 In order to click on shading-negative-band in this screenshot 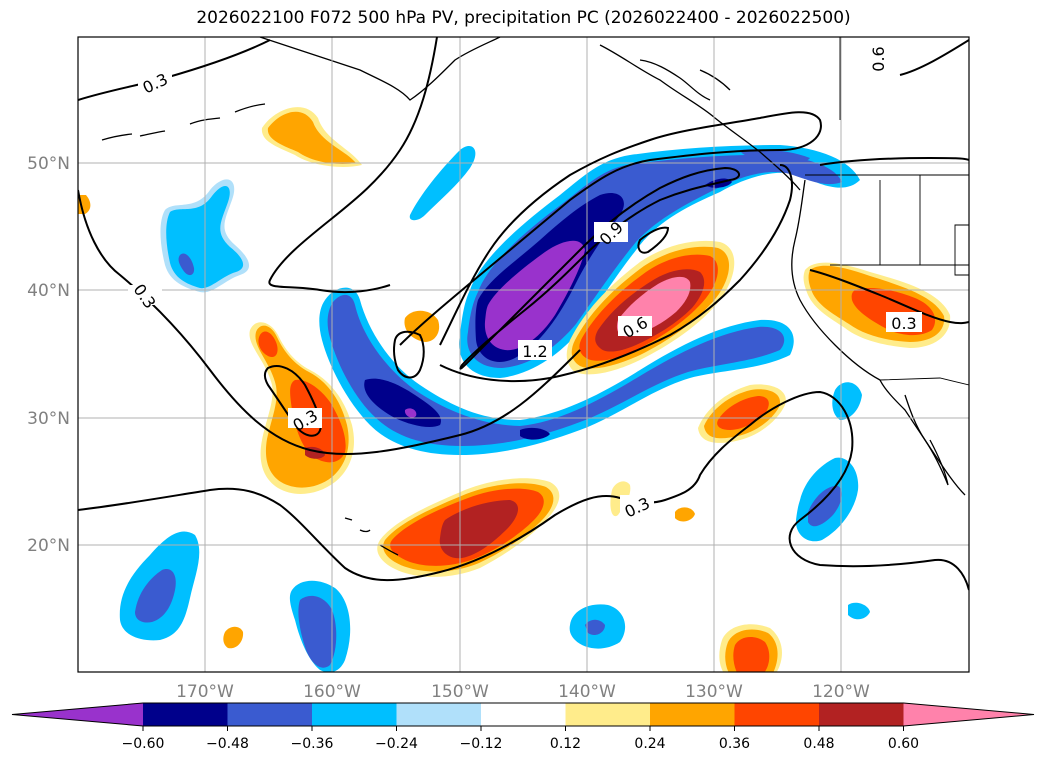, I will do `click(556, 371)`.